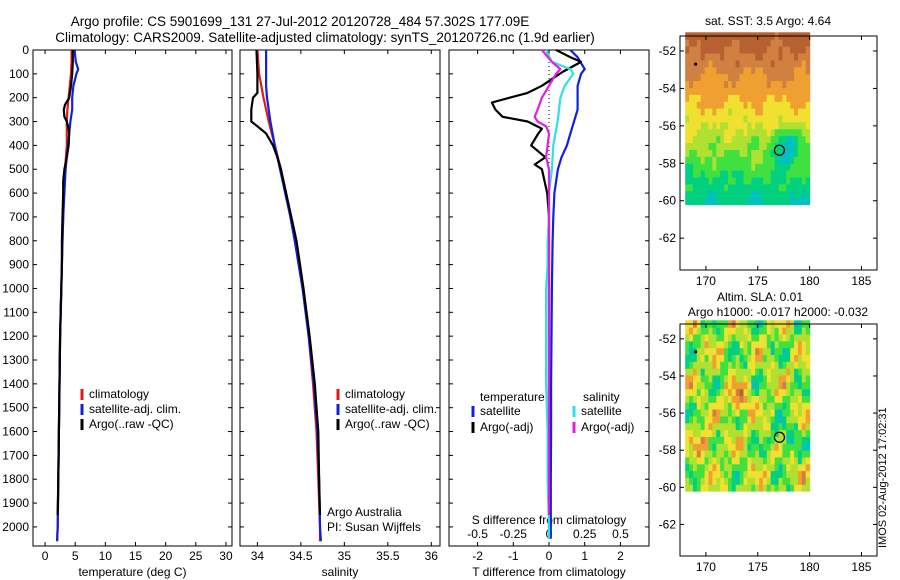  I want to click on y-tick-label: 700, so click(19, 217).